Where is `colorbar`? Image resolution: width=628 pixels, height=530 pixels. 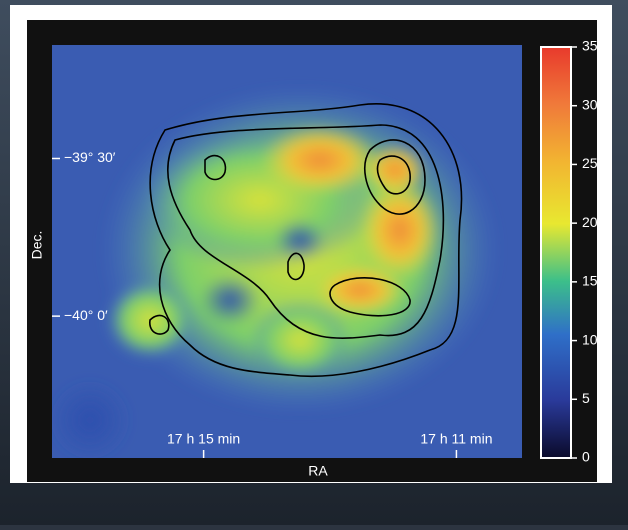
colorbar is located at coordinates (556, 252).